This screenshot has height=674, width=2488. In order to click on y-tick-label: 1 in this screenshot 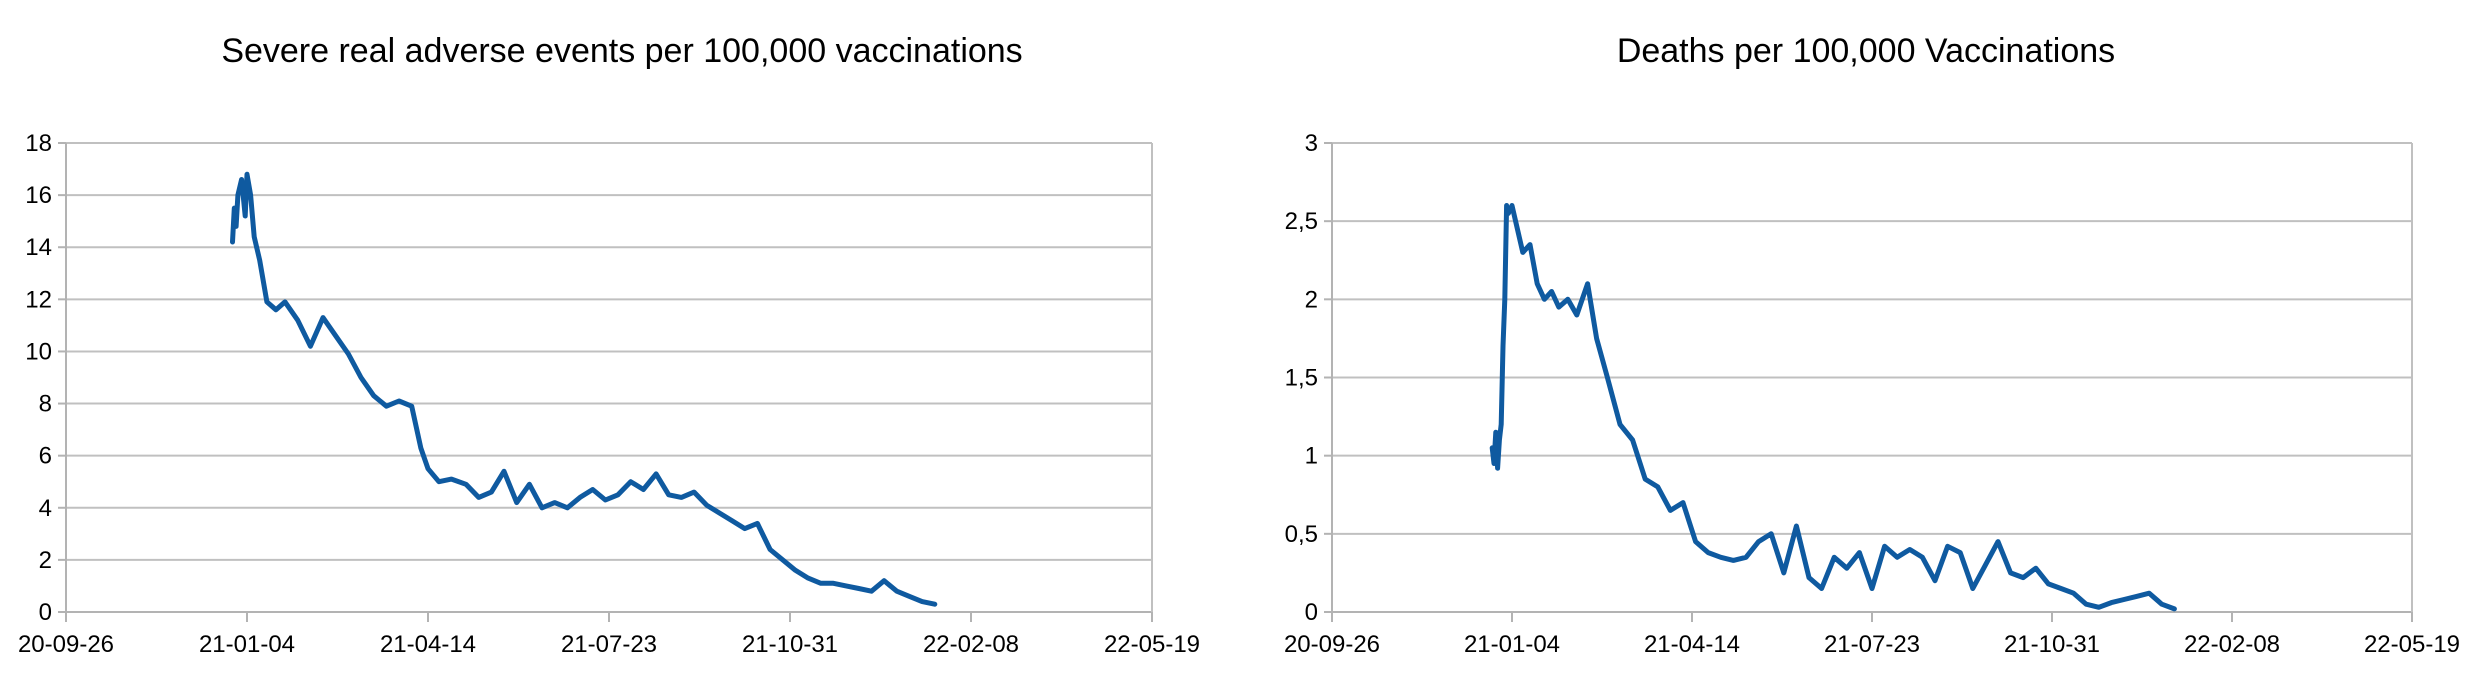, I will do `click(1311, 456)`.